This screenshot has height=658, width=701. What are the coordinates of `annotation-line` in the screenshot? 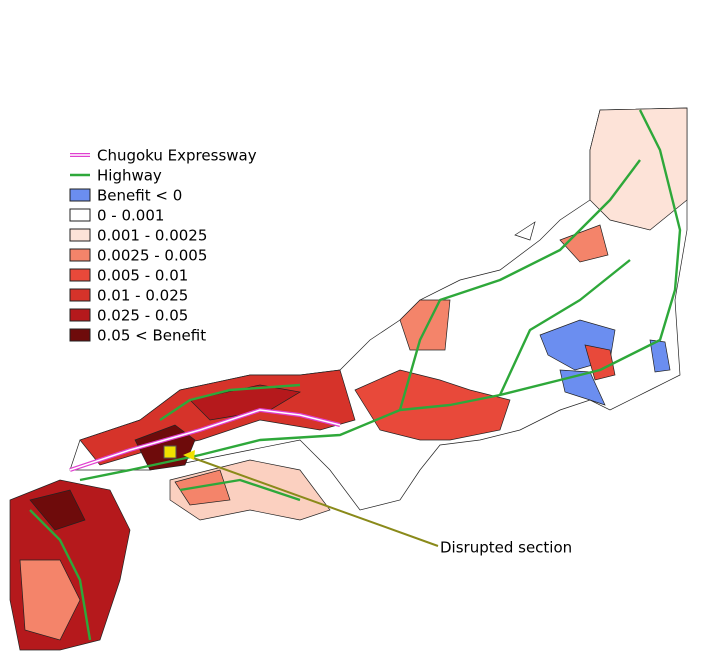 It's located at (311, 500).